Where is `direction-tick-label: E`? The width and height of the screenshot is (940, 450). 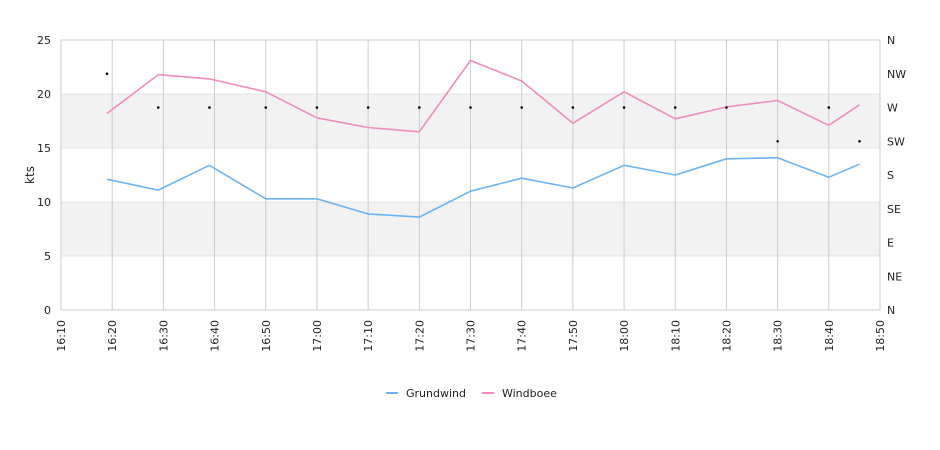
direction-tick-label: E is located at coordinates (890, 243).